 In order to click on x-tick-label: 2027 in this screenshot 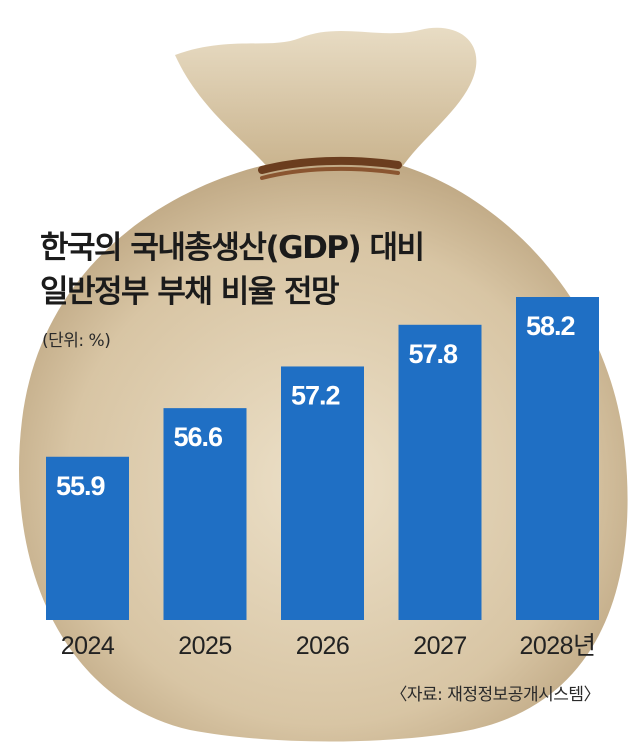, I will do `click(440, 646)`.